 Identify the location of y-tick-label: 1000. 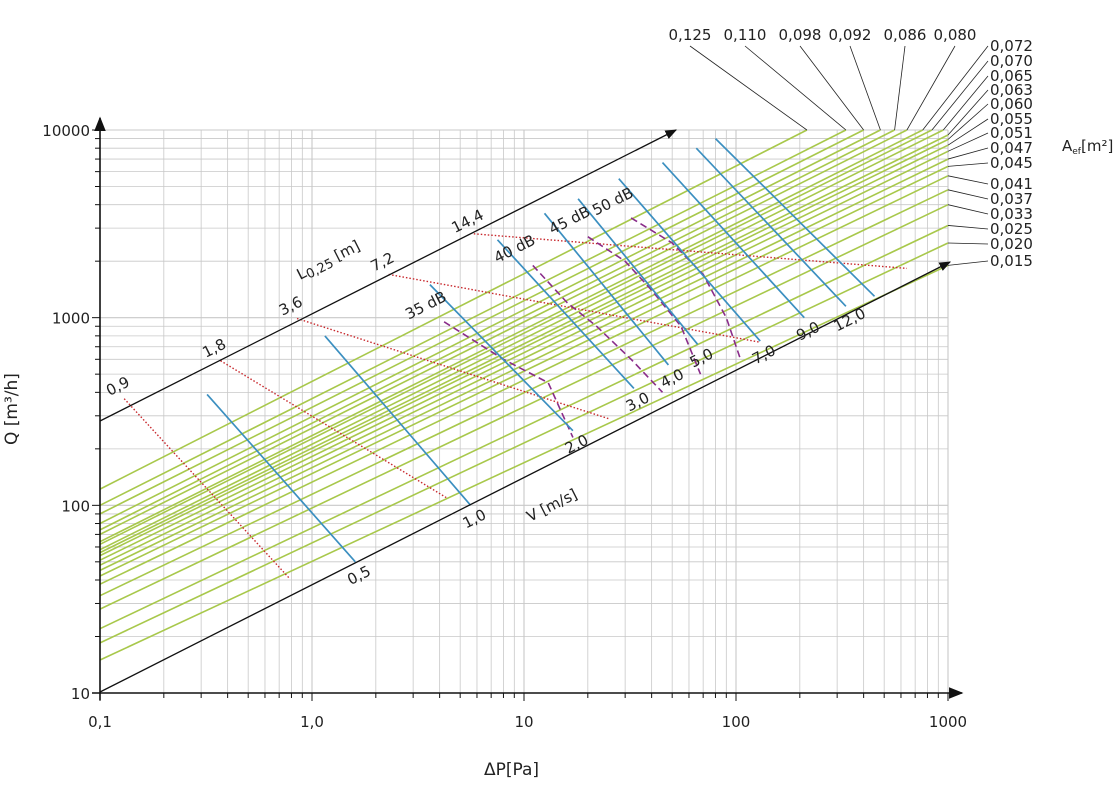
(71, 319).